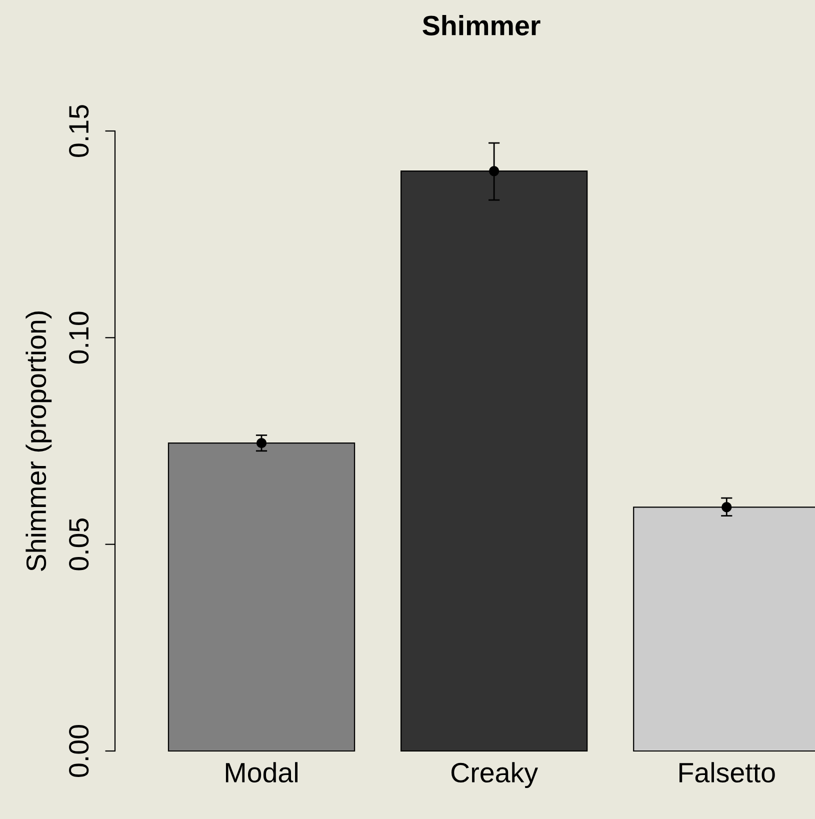 This screenshot has height=819, width=815. Describe the element at coordinates (79, 751) in the screenshot. I see `y-tick-label: 0.00` at that location.